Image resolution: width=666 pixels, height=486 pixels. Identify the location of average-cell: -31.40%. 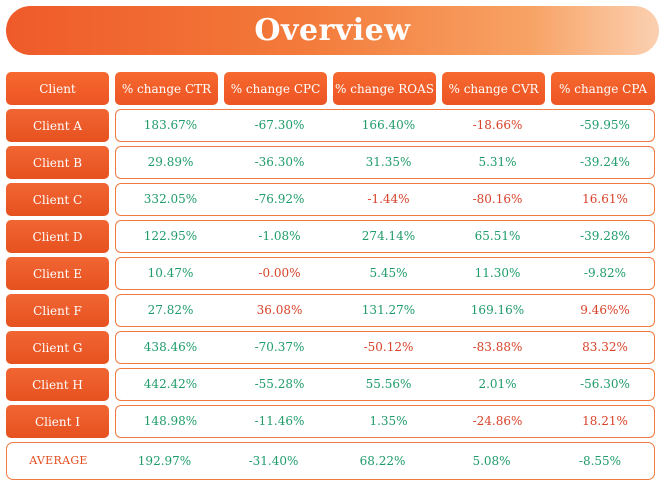
(273, 460).